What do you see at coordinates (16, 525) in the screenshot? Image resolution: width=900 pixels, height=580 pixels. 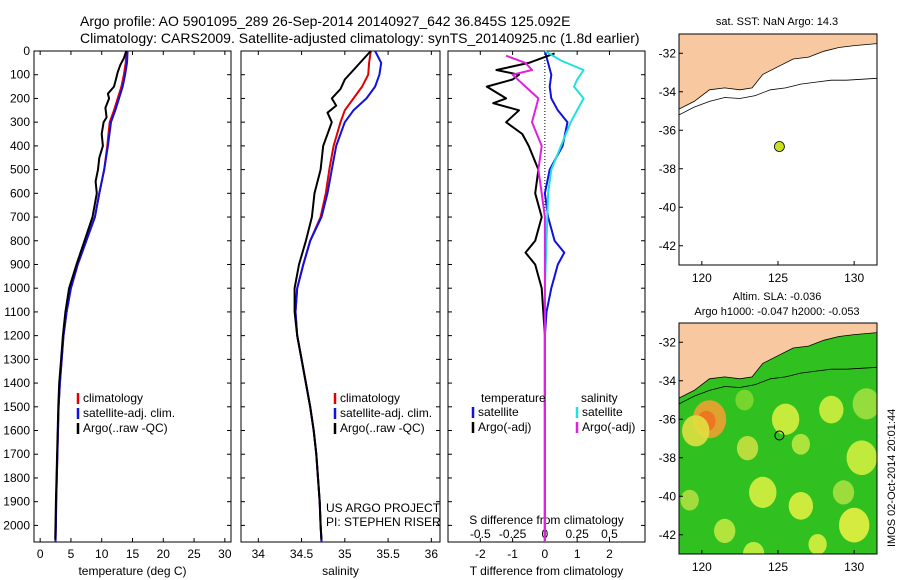 I see `depth-tick-label: 2000` at bounding box center [16, 525].